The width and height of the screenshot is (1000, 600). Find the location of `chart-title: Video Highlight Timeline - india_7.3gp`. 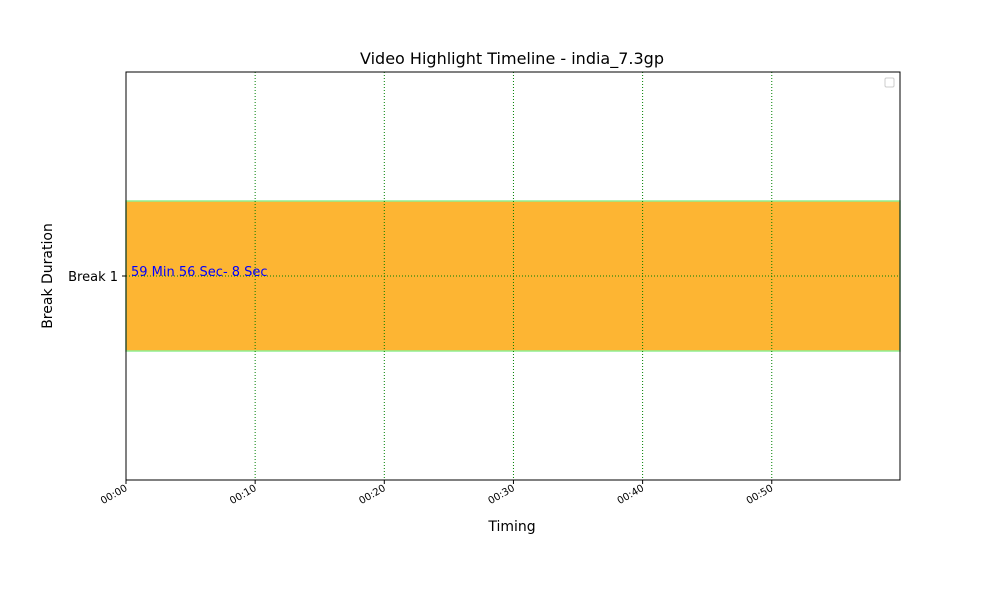

chart-title: Video Highlight Timeline - india_7.3gp is located at coordinates (512, 59).